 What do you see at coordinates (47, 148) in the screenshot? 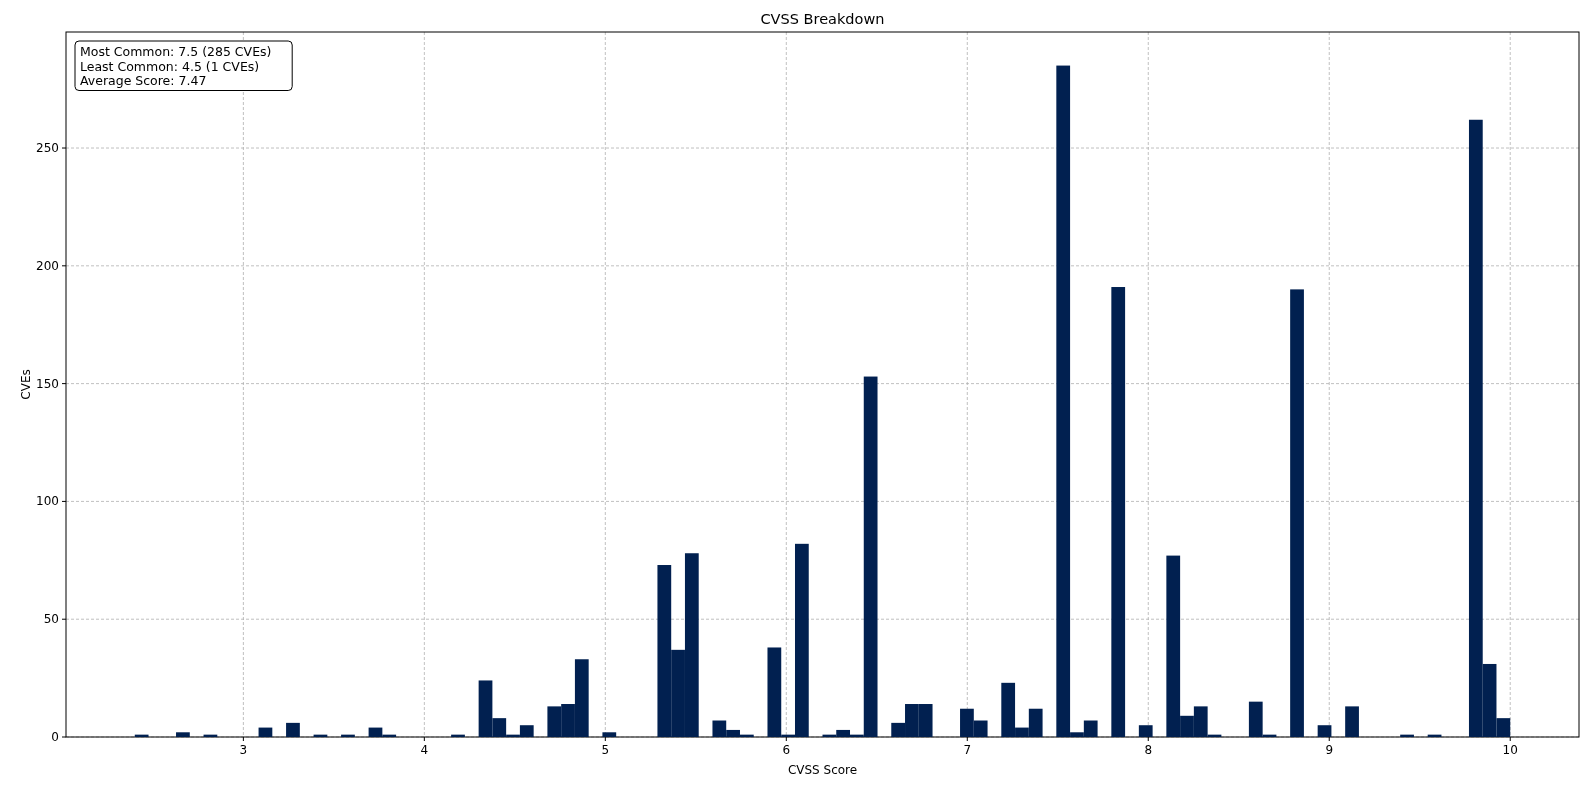
I see `y-tick-label: 250` at bounding box center [47, 148].